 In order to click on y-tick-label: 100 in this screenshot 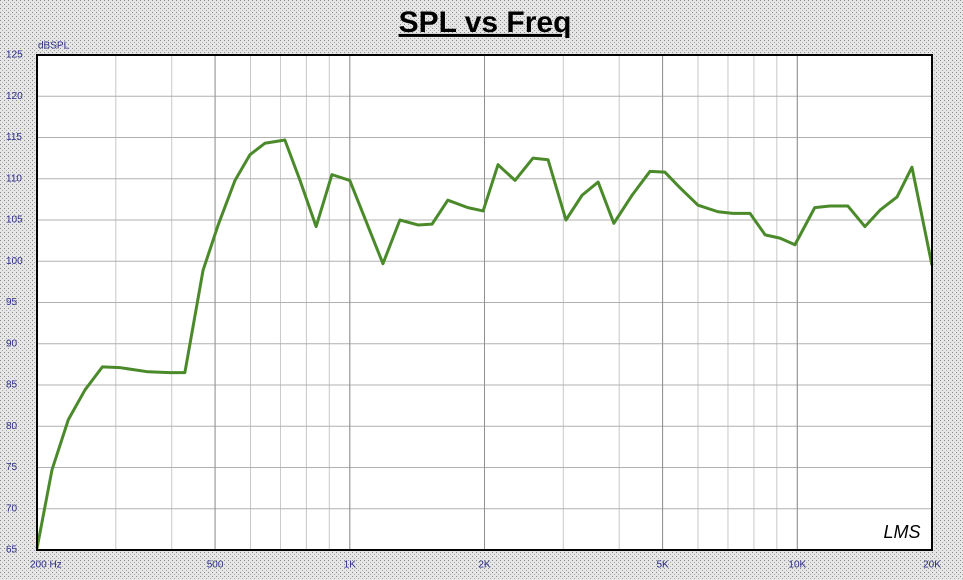, I will do `click(14, 261)`.